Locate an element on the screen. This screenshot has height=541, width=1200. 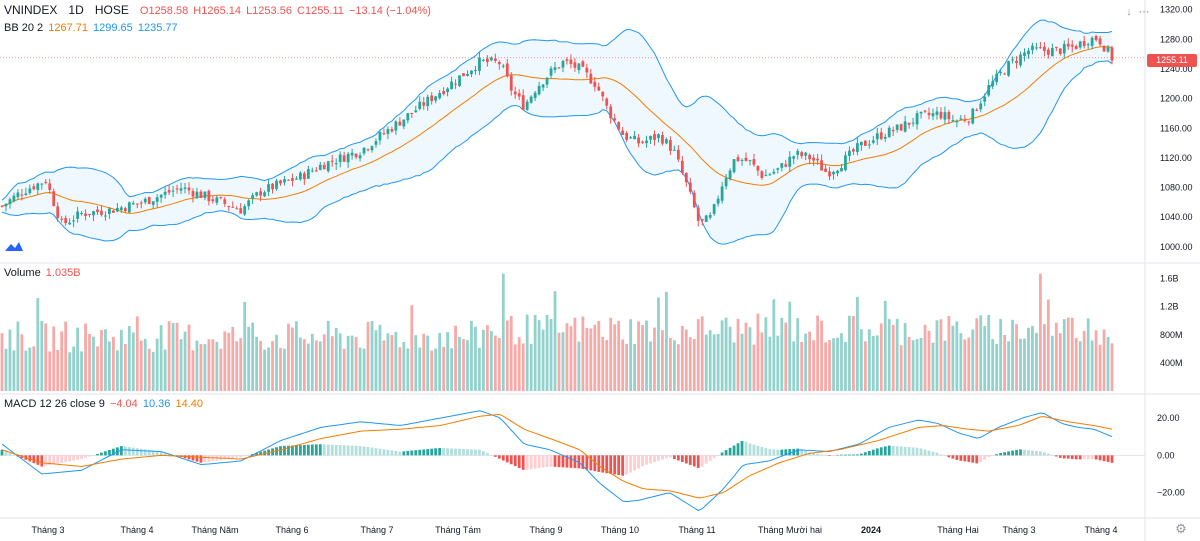
gear-icon: ⚙ is located at coordinates (1181, 528).